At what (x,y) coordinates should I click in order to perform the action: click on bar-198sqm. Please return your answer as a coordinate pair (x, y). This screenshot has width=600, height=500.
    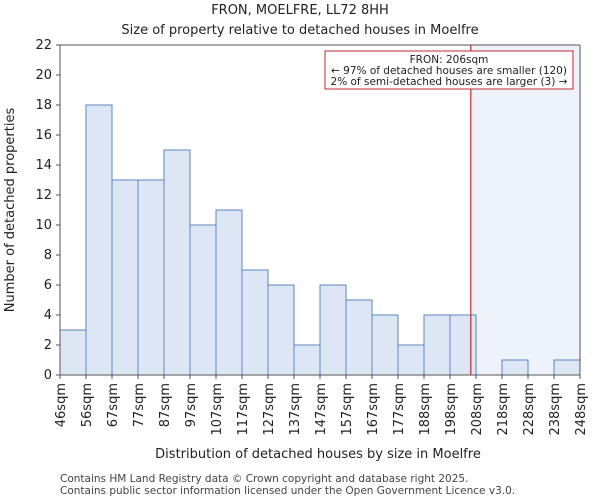
    Looking at the image, I should click on (463, 345).